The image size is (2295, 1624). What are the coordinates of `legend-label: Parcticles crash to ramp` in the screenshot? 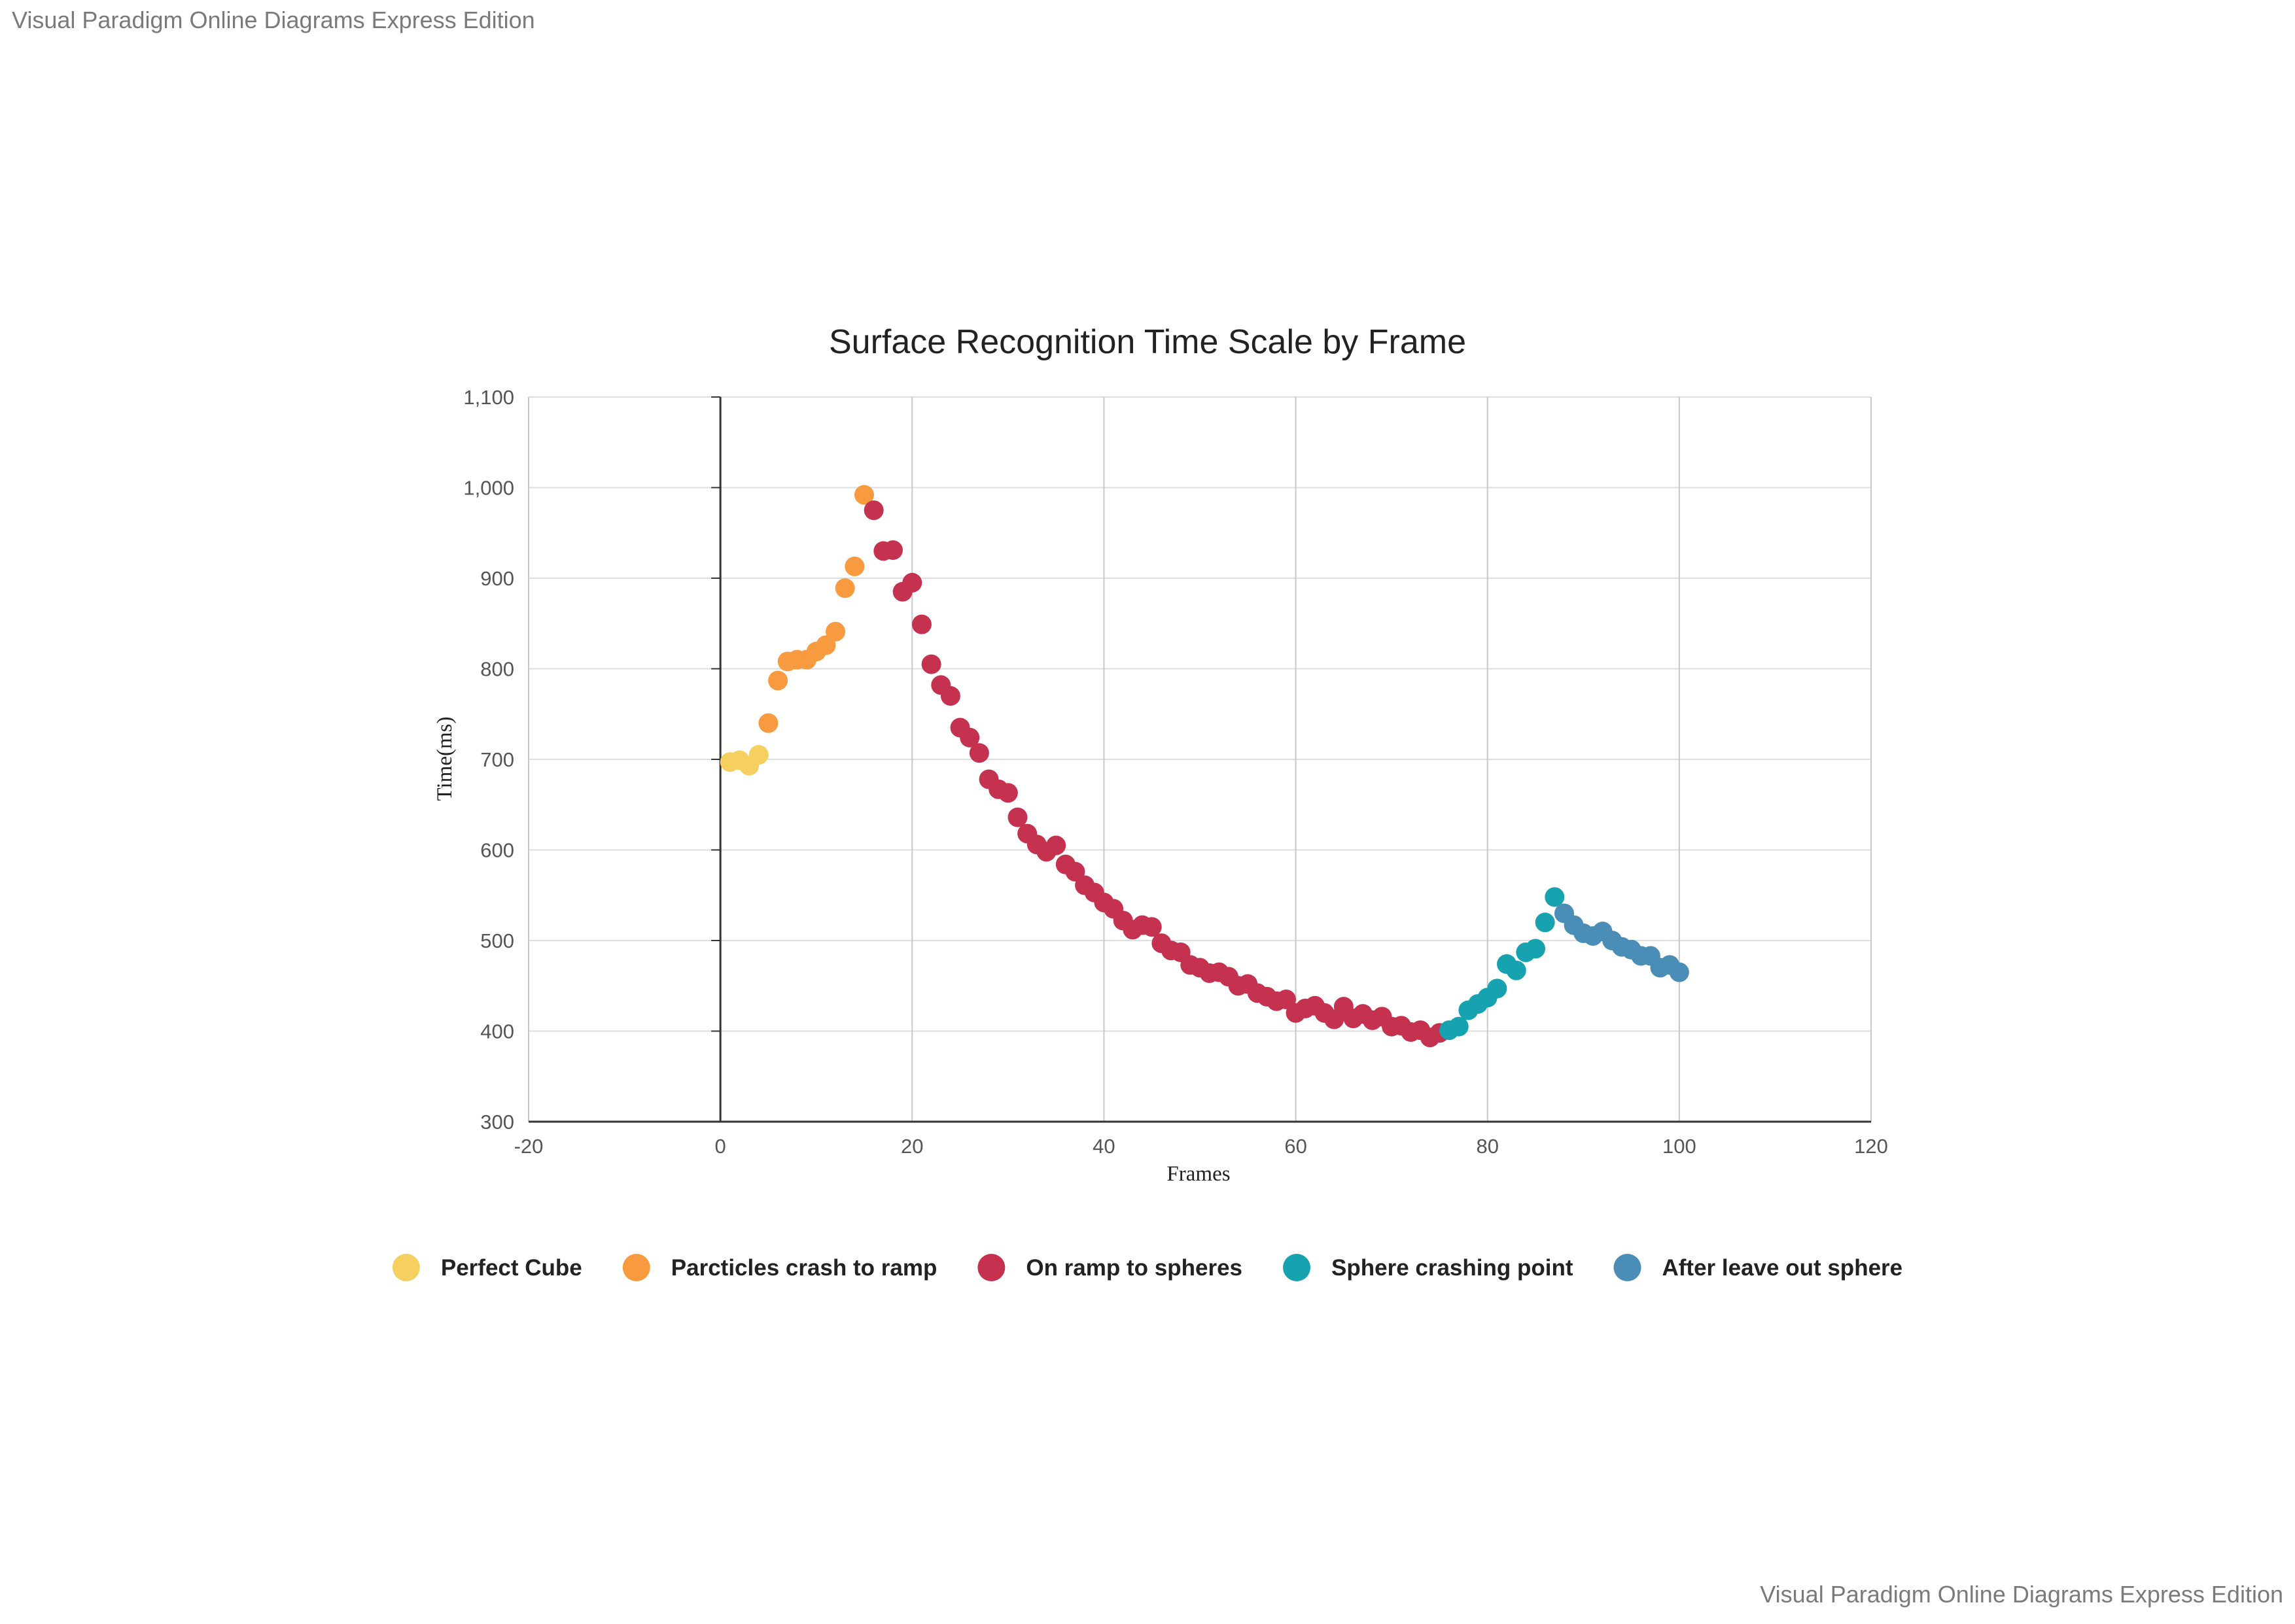 It's located at (804, 1268).